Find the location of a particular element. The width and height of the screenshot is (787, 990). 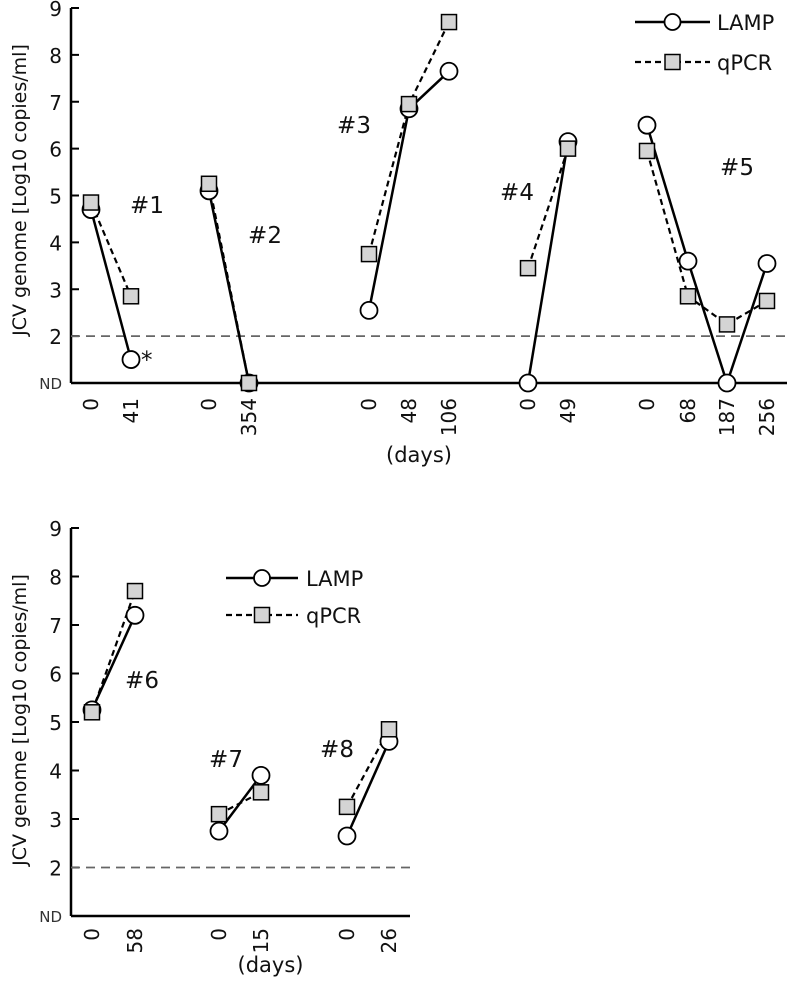

x-tick-label: 106 is located at coordinates (449, 417).